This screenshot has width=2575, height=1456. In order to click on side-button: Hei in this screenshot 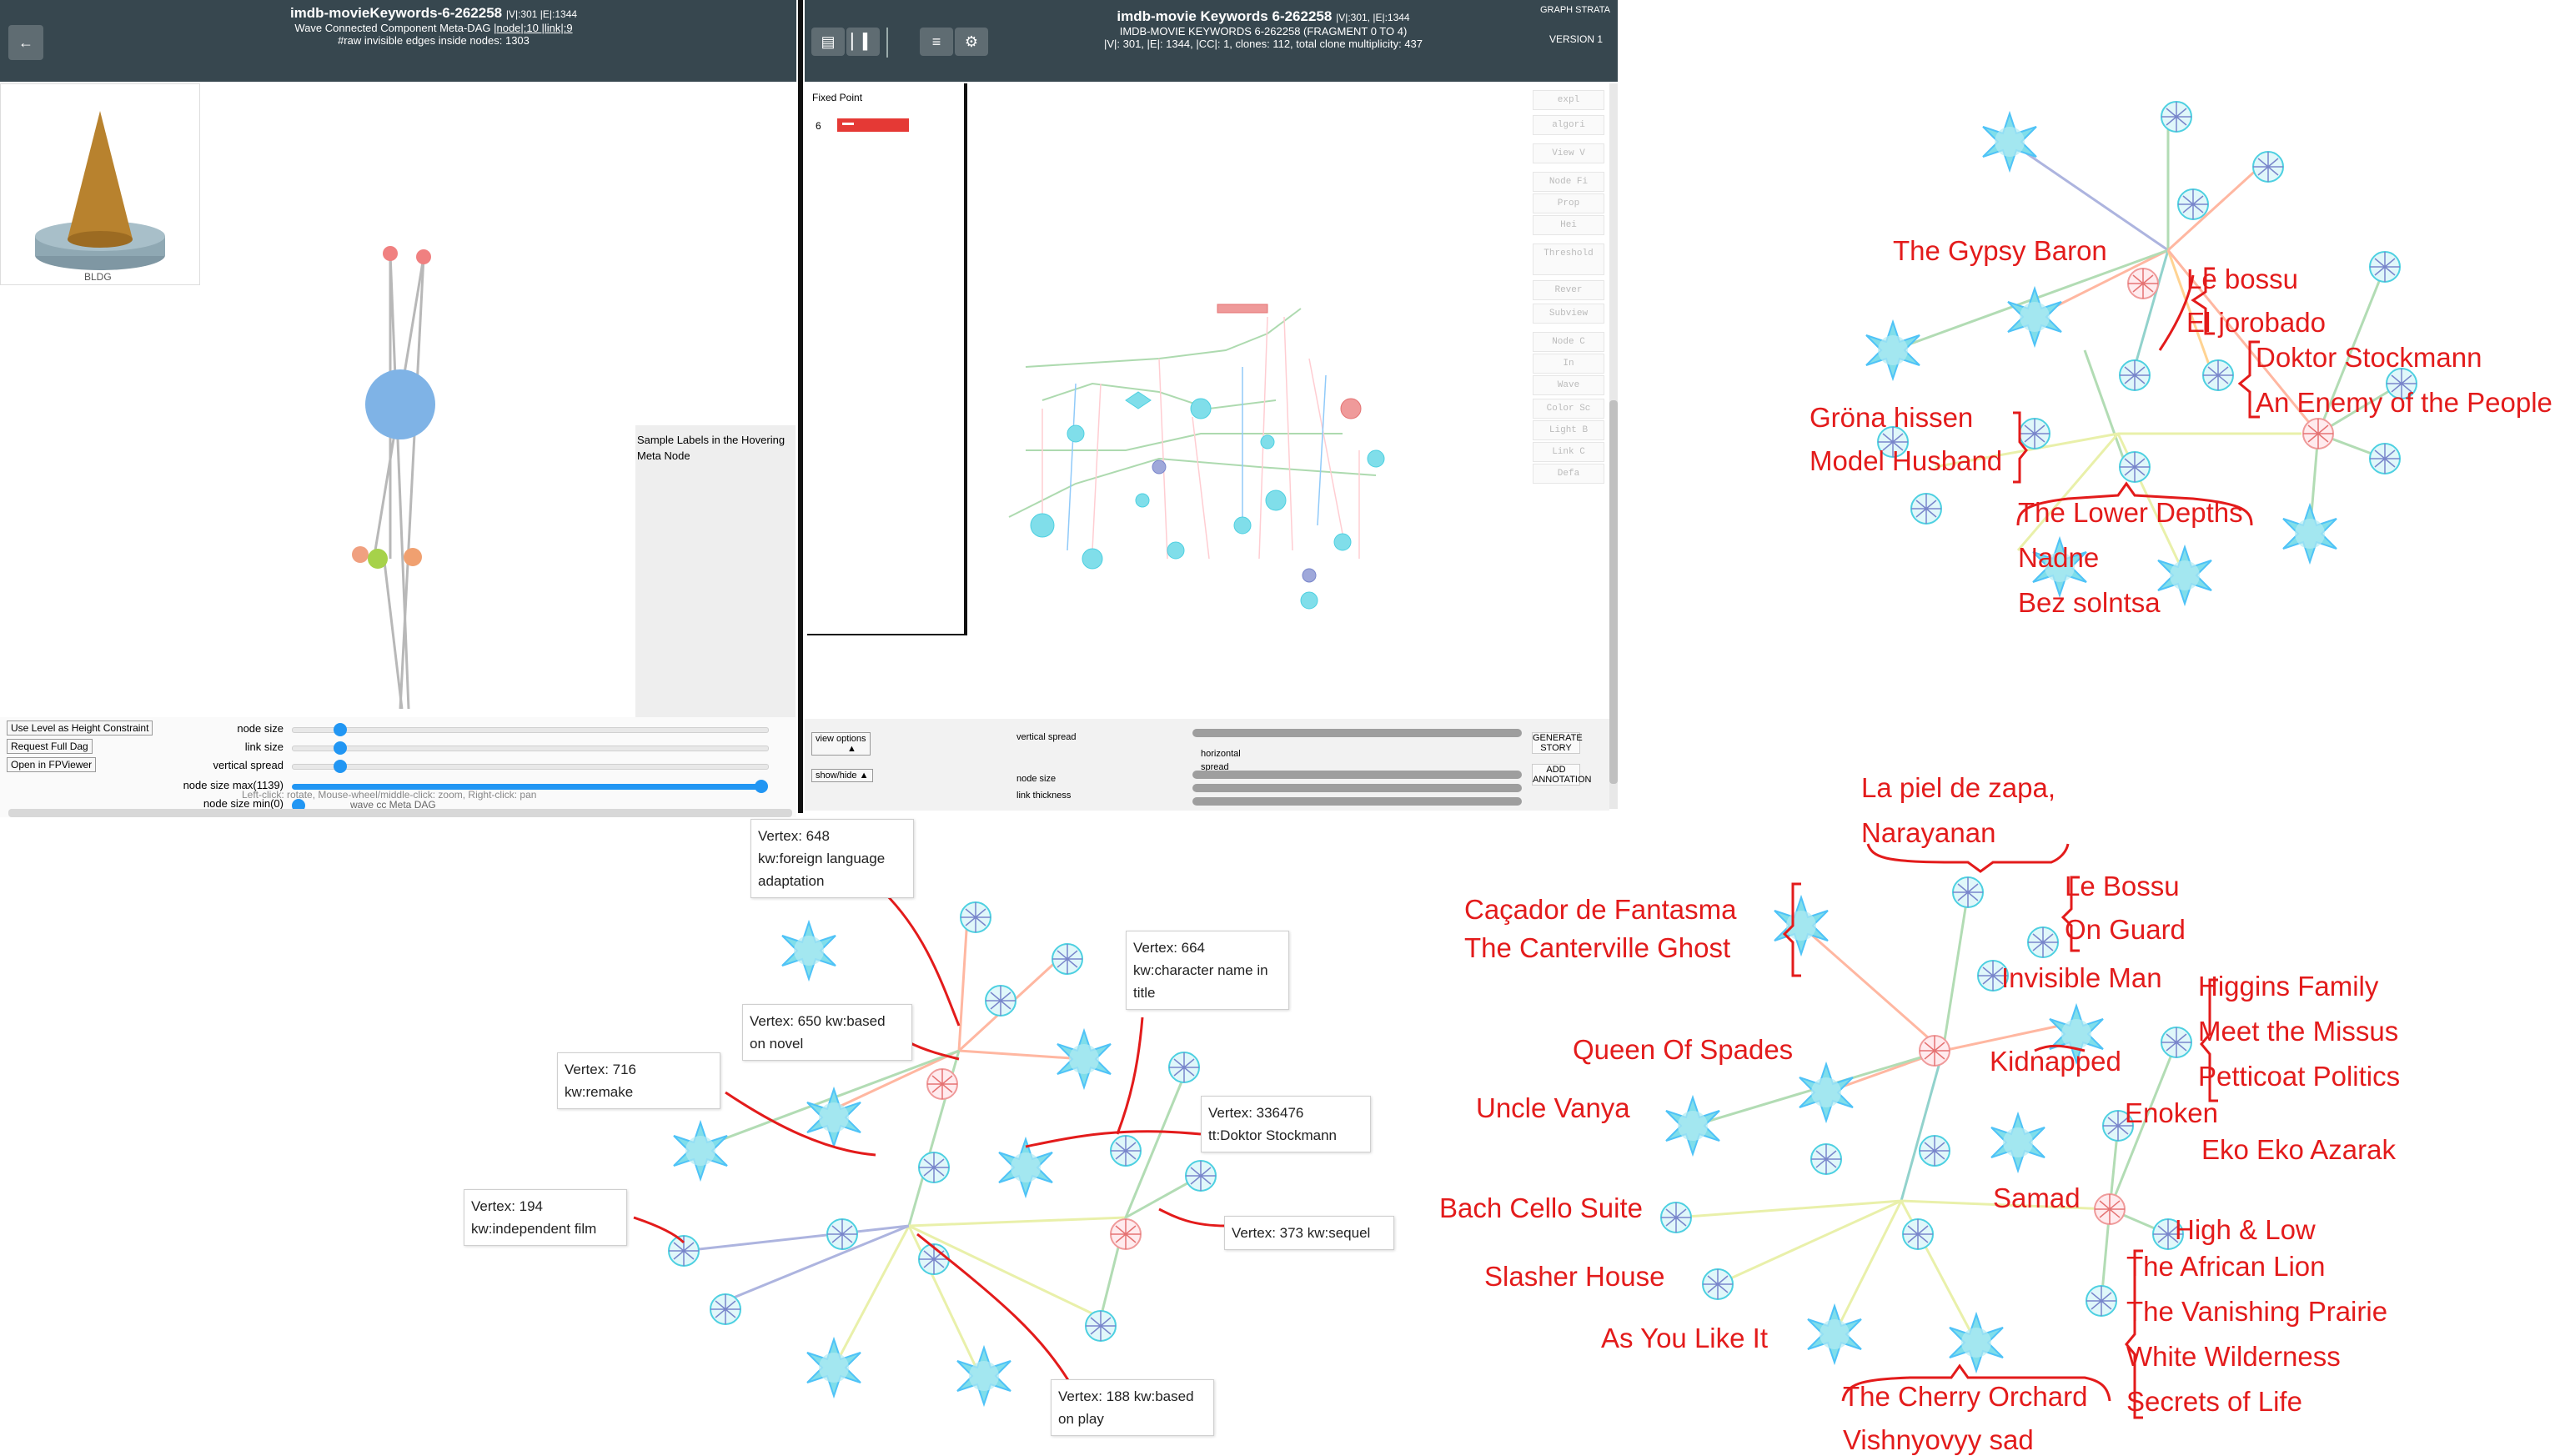, I will do `click(1568, 225)`.